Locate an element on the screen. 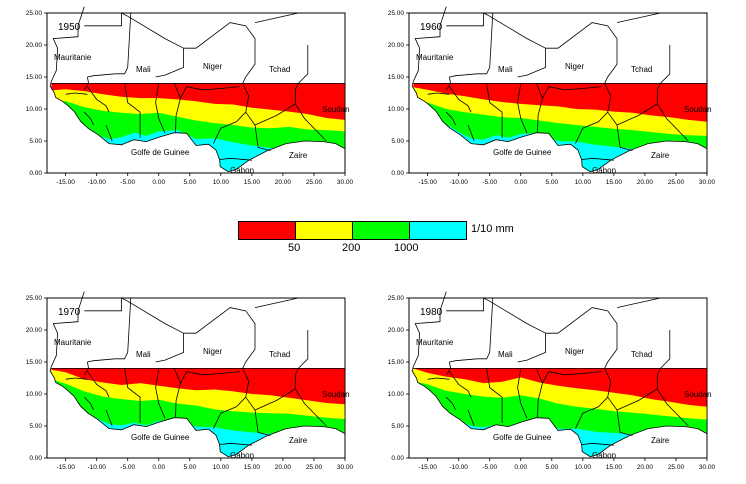 This screenshot has height=484, width=746. legend-swatch-green is located at coordinates (381, 230).